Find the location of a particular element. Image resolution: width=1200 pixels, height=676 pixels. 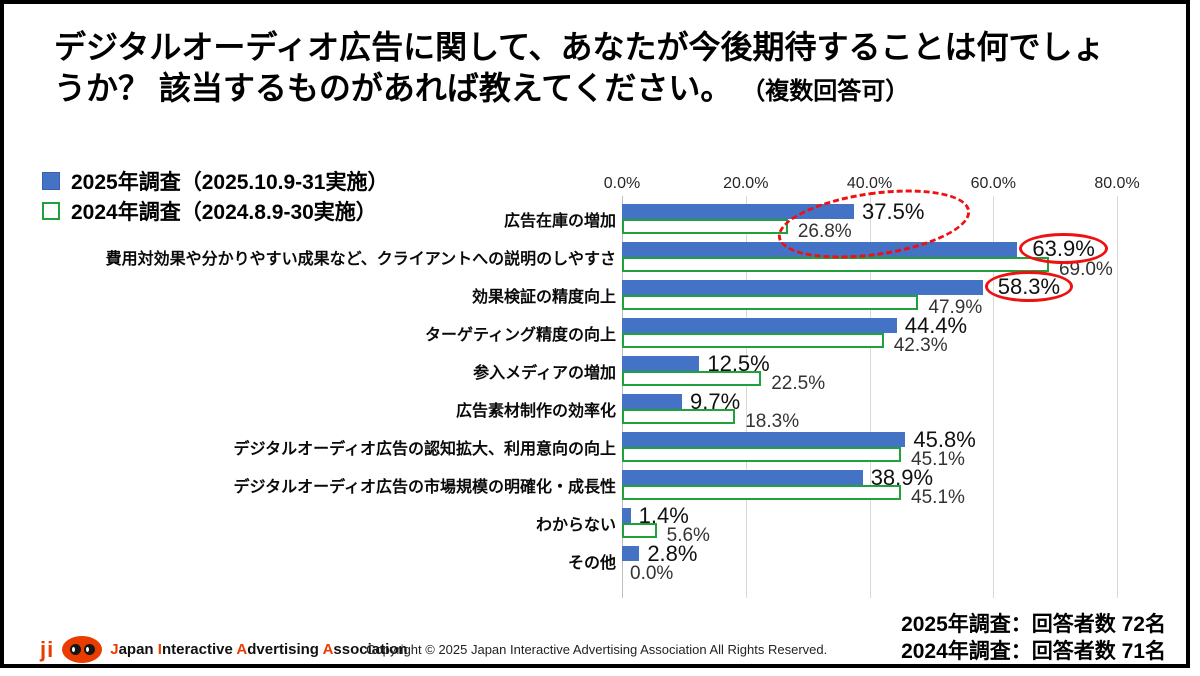

jiaa-logo-mark-icon is located at coordinates (82, 649).